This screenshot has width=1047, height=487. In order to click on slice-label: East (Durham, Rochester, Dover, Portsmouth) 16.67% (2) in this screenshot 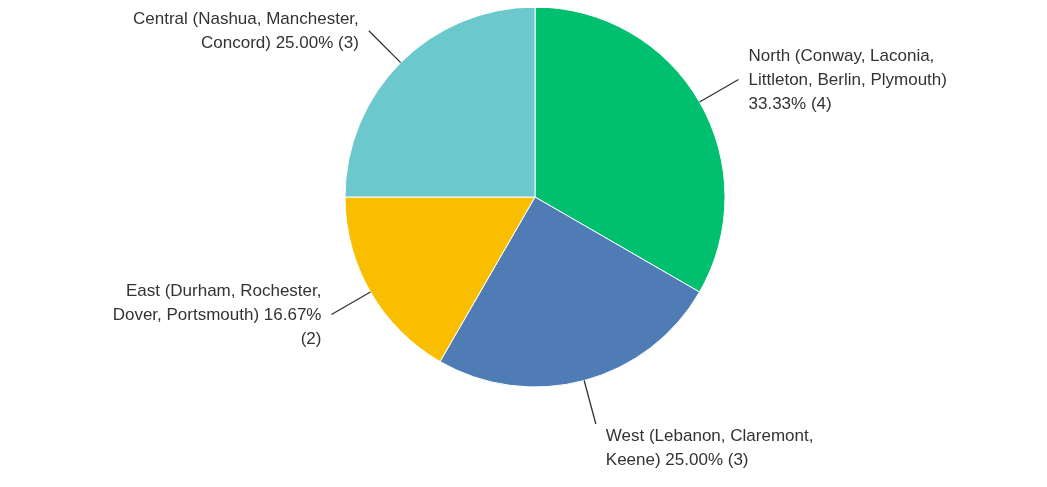, I will do `click(217, 314)`.